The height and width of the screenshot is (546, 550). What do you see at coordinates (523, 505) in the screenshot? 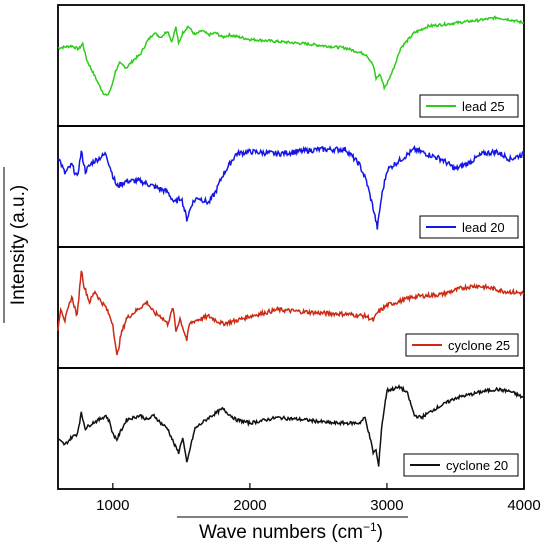
I see `x-tick-label: 4000` at bounding box center [523, 505].